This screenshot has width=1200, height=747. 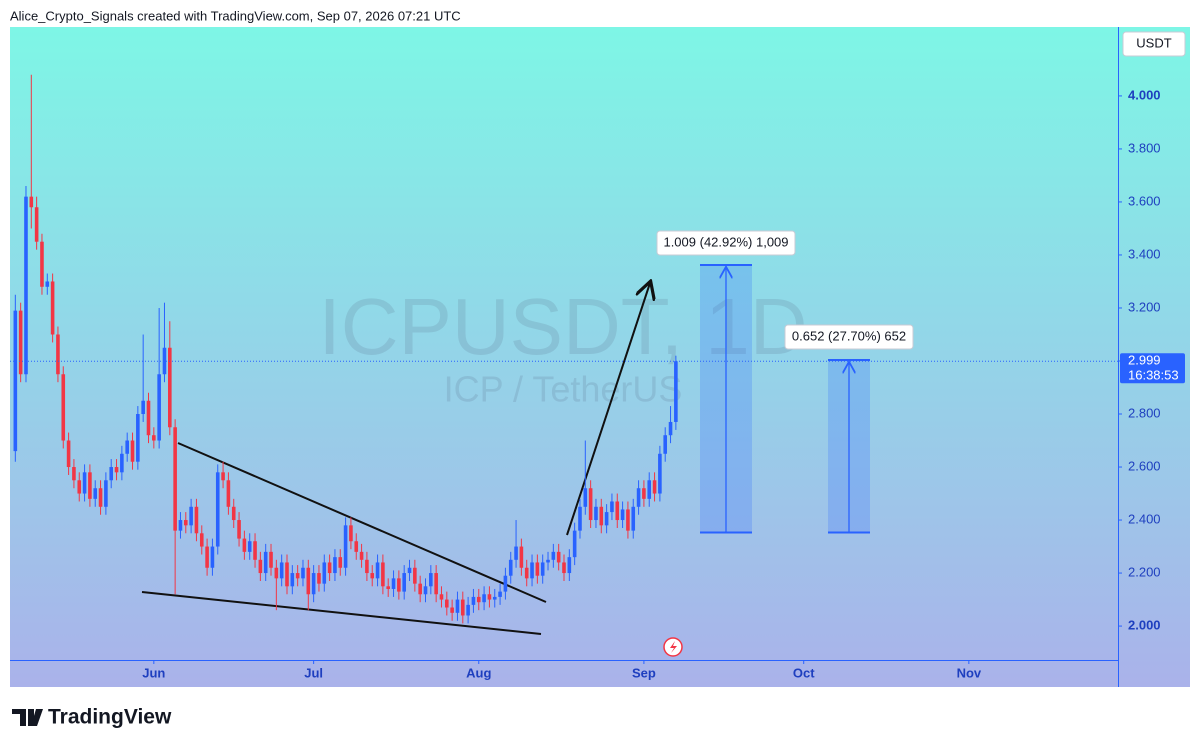 What do you see at coordinates (969, 672) in the screenshot?
I see `x-tick-label: Nov` at bounding box center [969, 672].